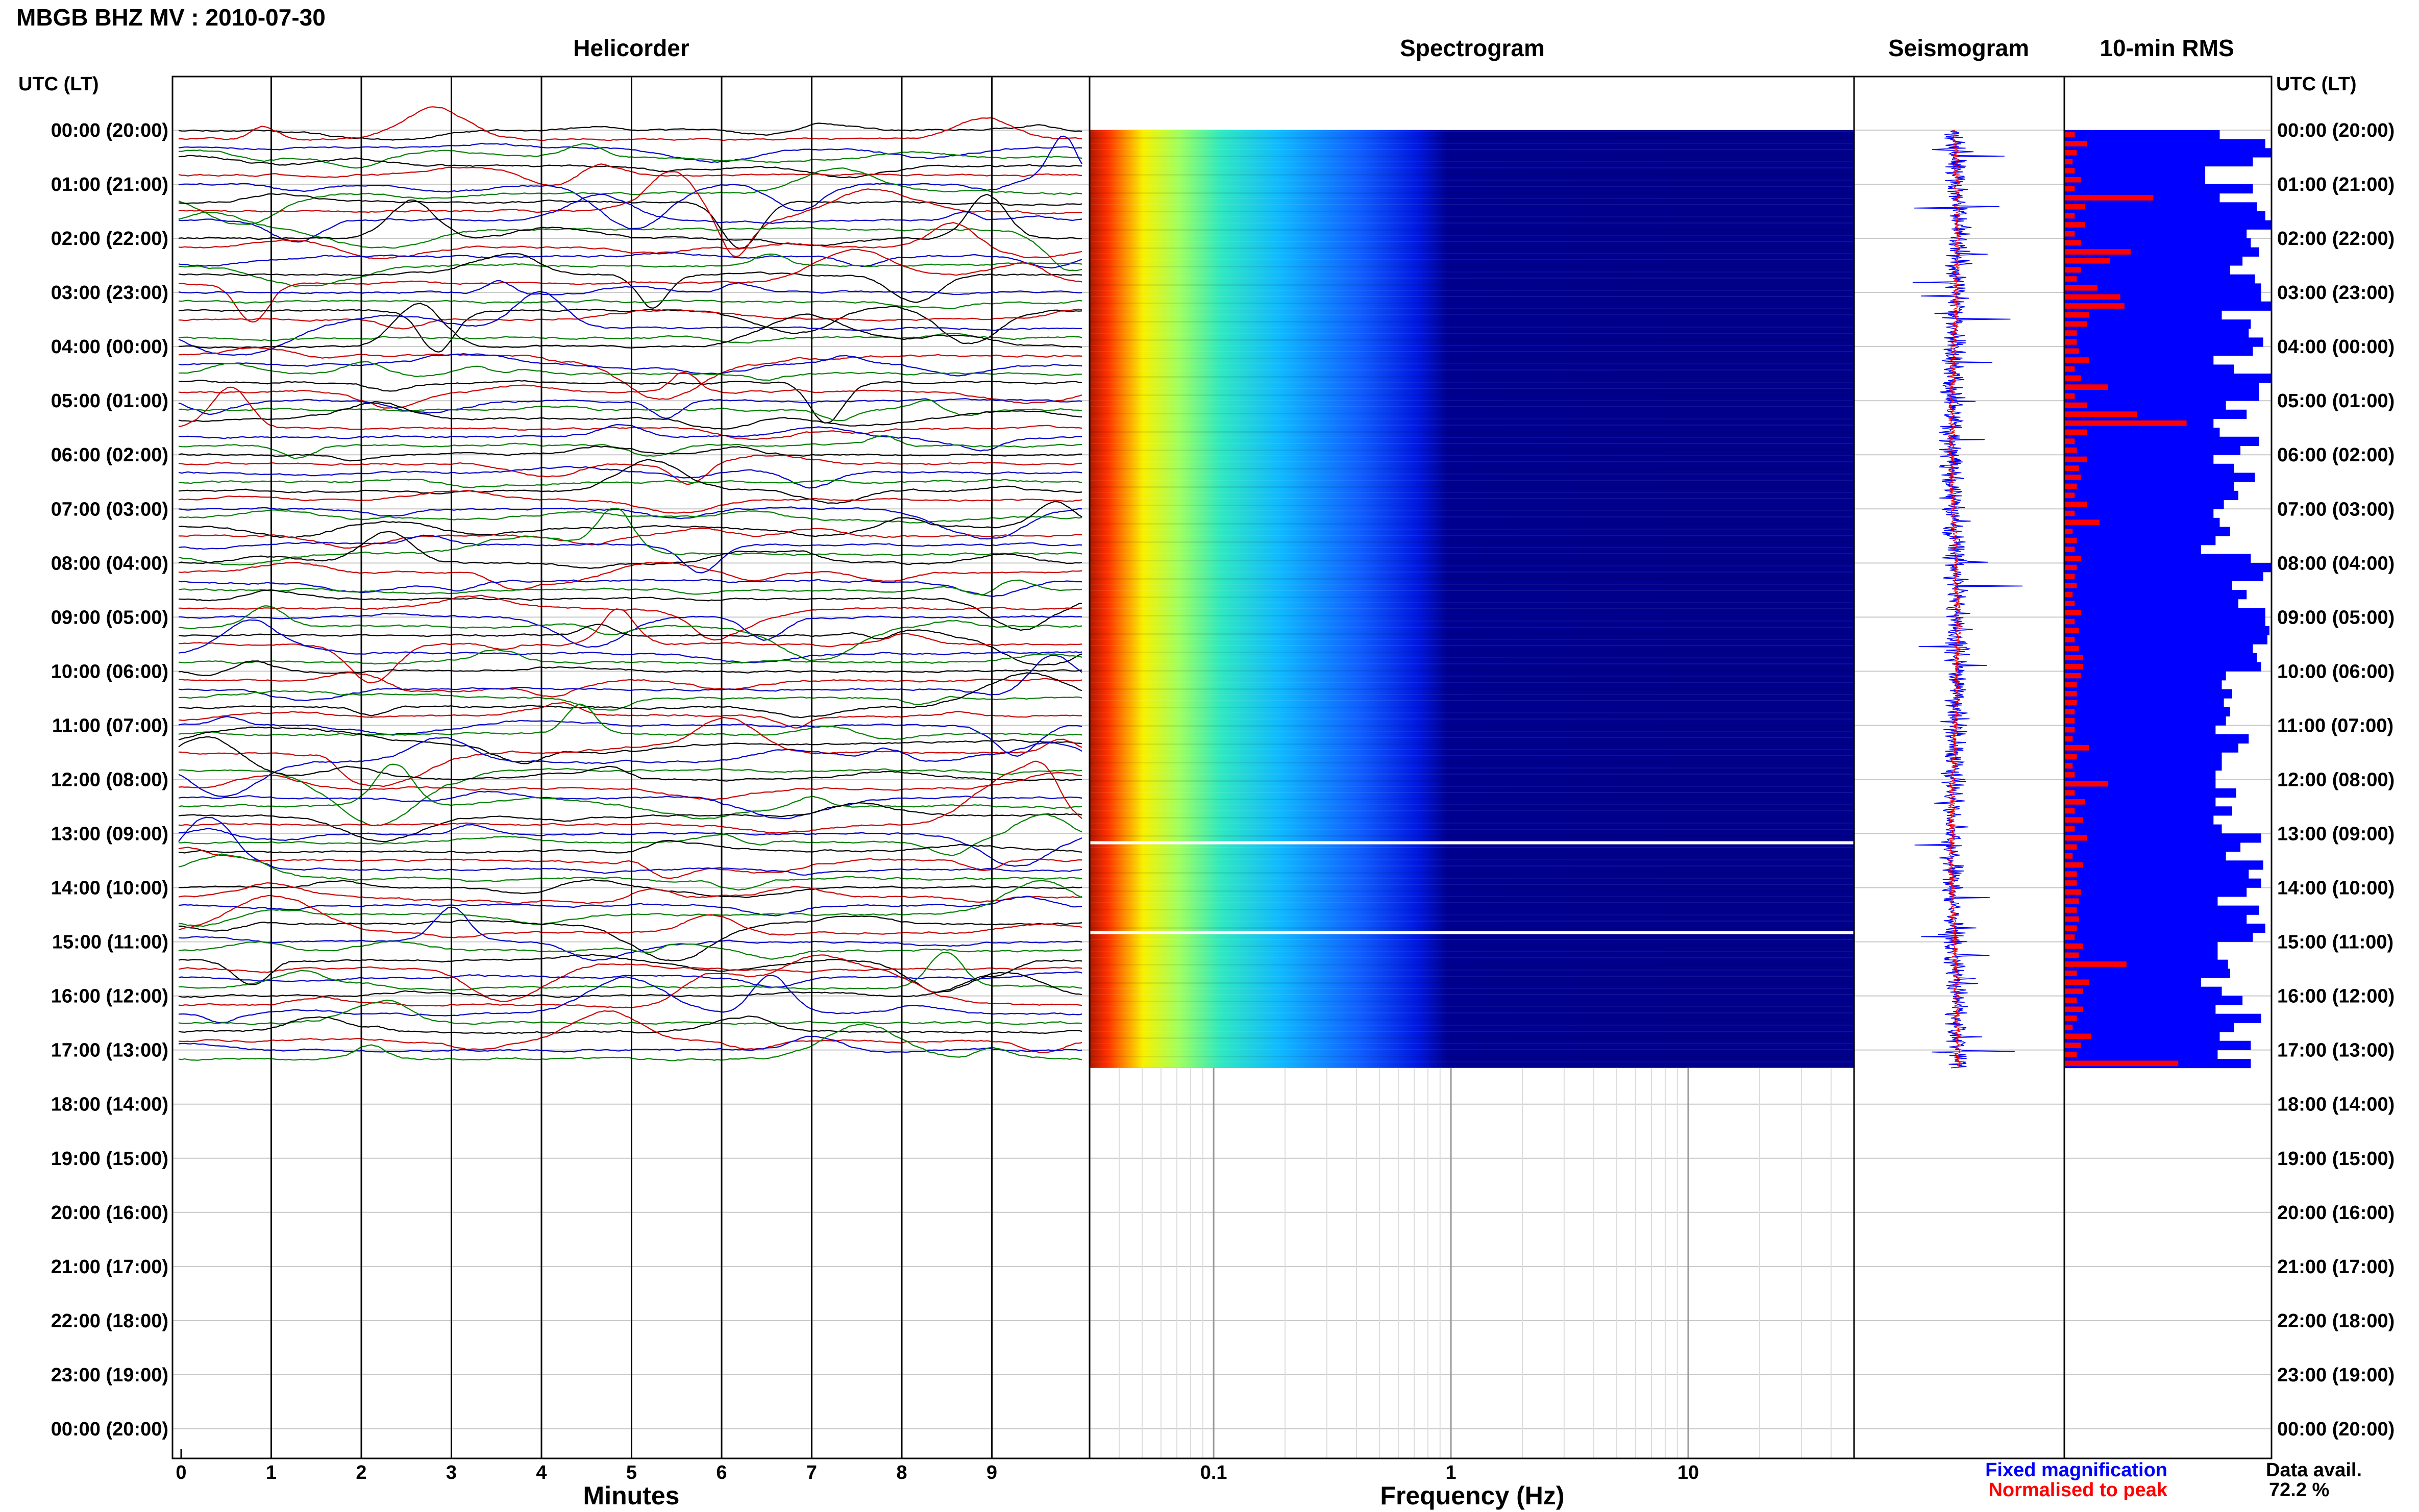  I want to click on time-label-right: 13:00 (09:00), so click(2336, 834).